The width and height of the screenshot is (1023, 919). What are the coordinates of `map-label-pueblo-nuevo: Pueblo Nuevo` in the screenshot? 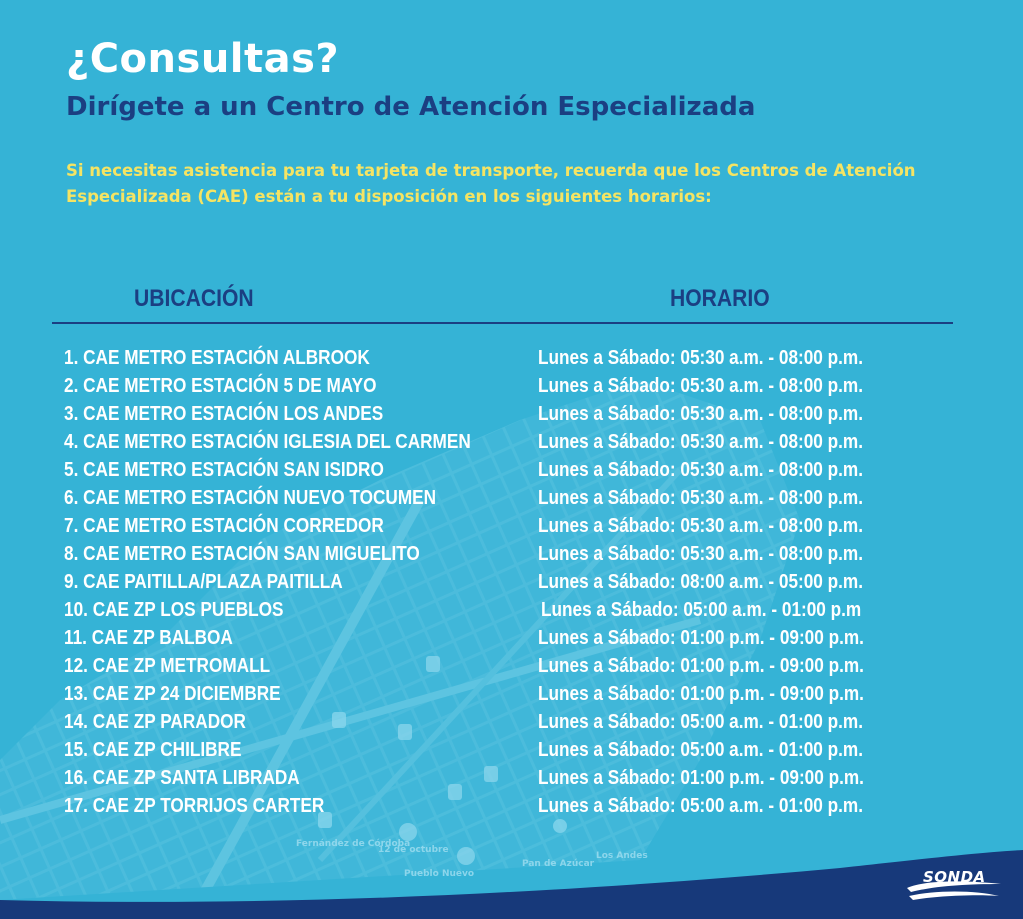 It's located at (439, 874).